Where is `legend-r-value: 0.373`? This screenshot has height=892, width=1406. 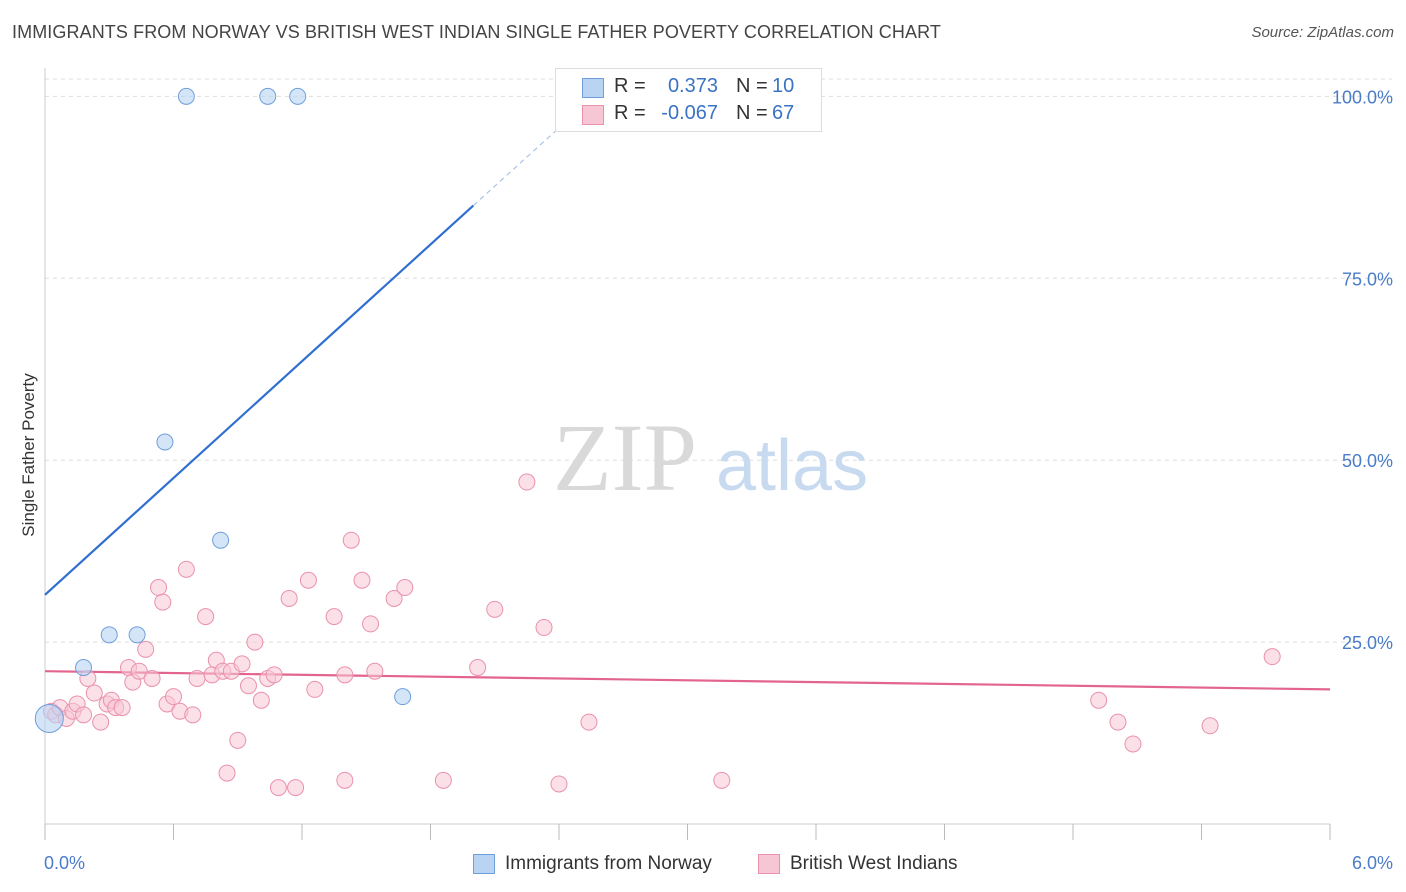
legend-r-value: 0.373 is located at coordinates (692, 86).